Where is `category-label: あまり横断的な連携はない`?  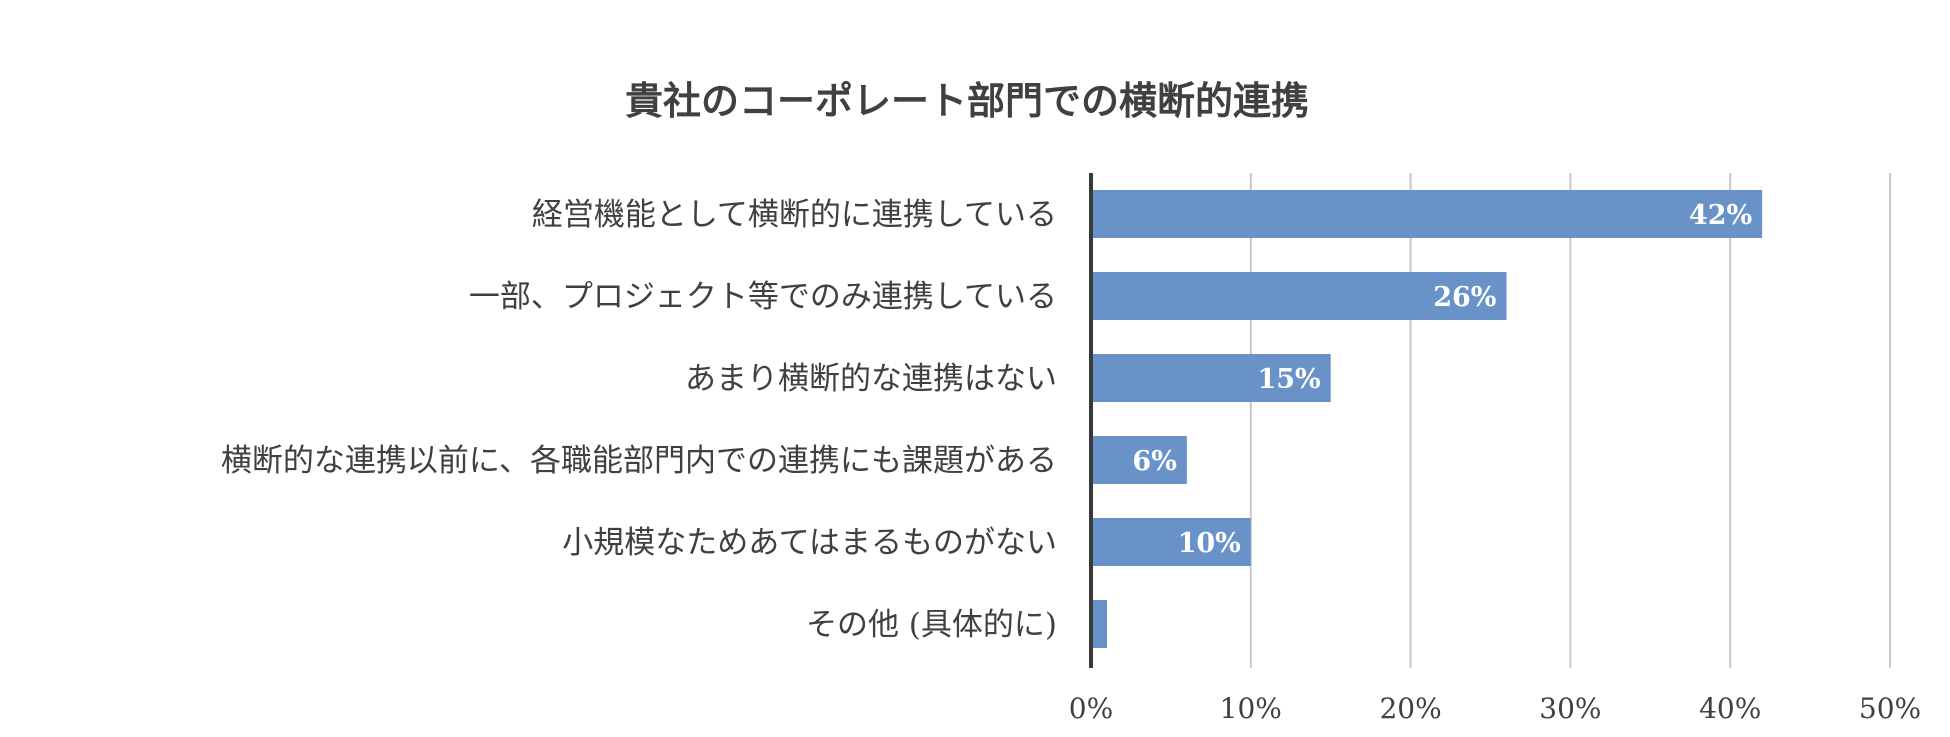
category-label: あまり横断的な連携はない is located at coordinates (871, 379).